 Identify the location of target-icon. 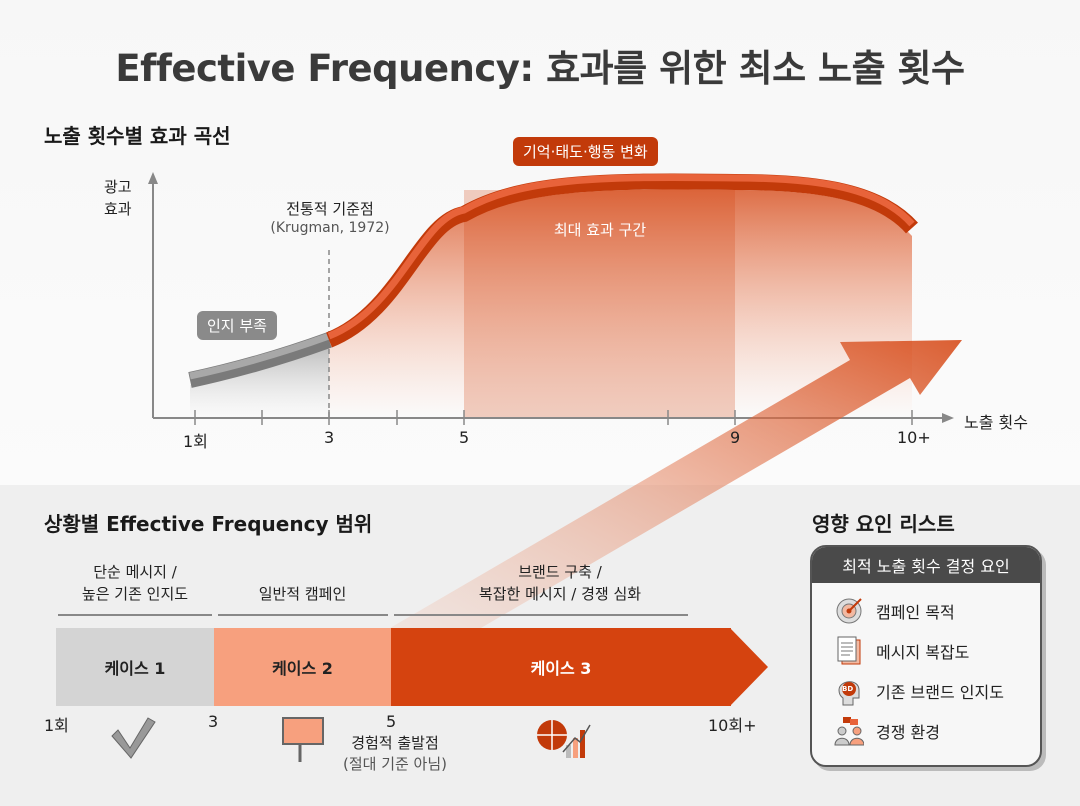
(849, 611).